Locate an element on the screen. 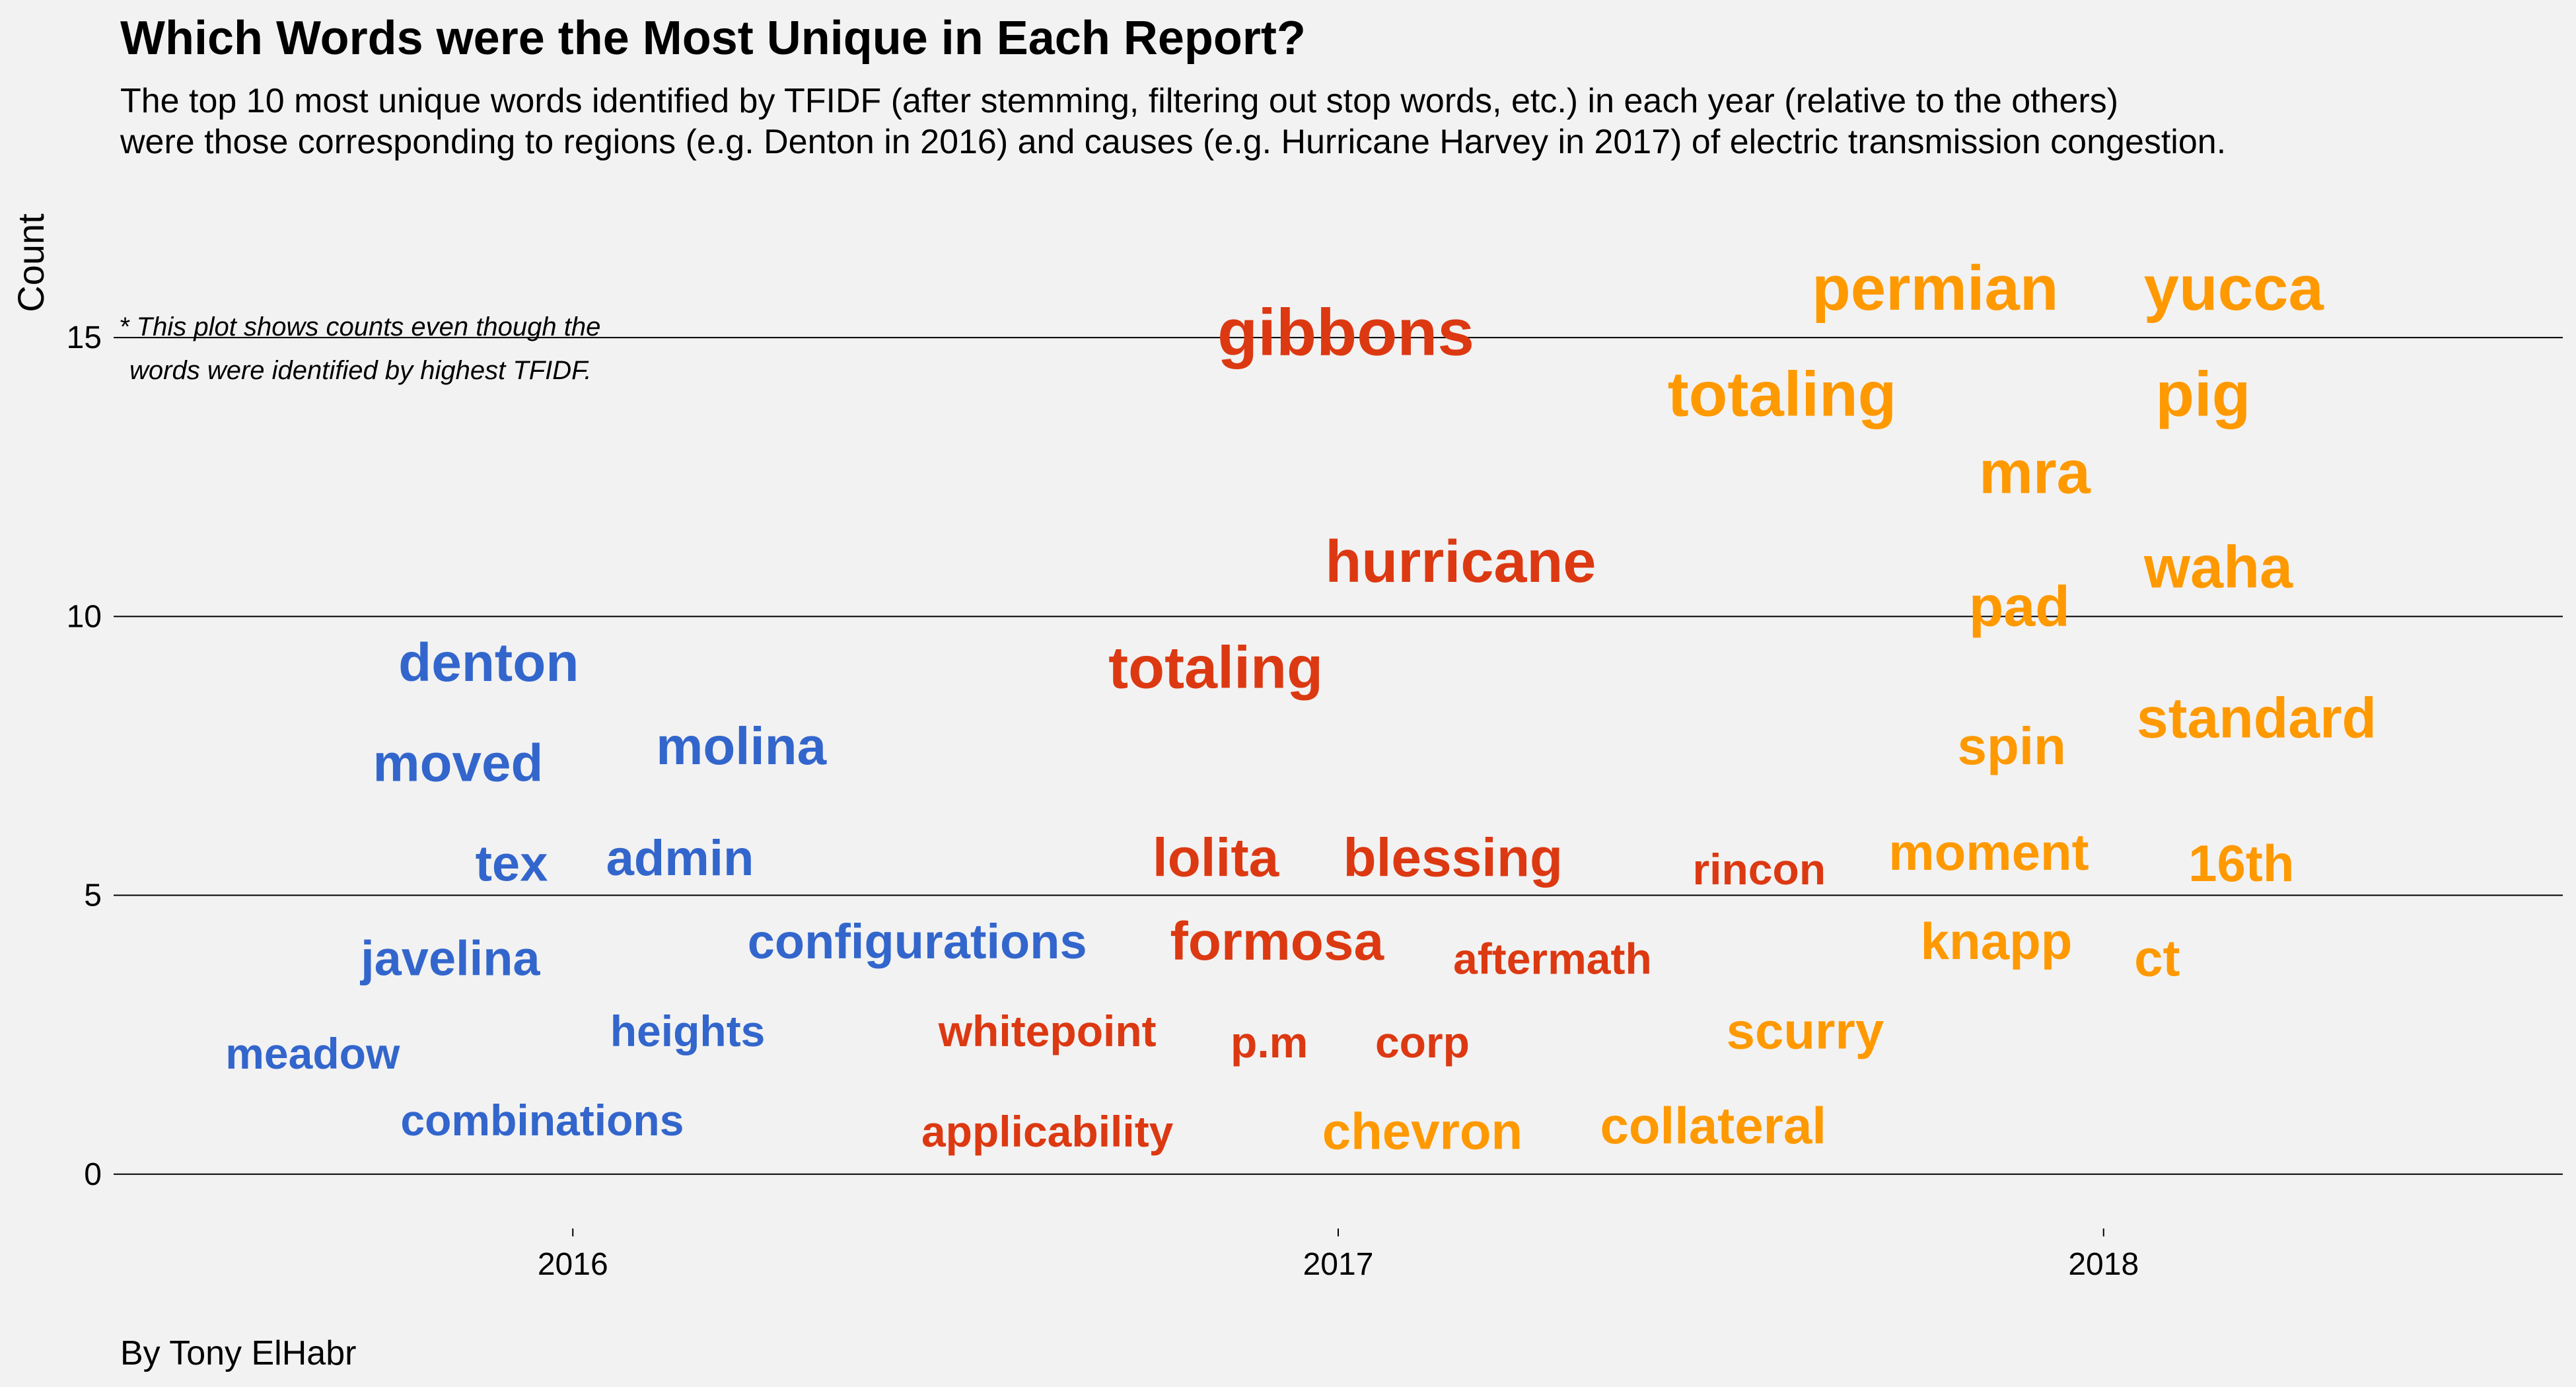 This screenshot has width=2576, height=1387. word-label-2018: knapp is located at coordinates (1997, 941).